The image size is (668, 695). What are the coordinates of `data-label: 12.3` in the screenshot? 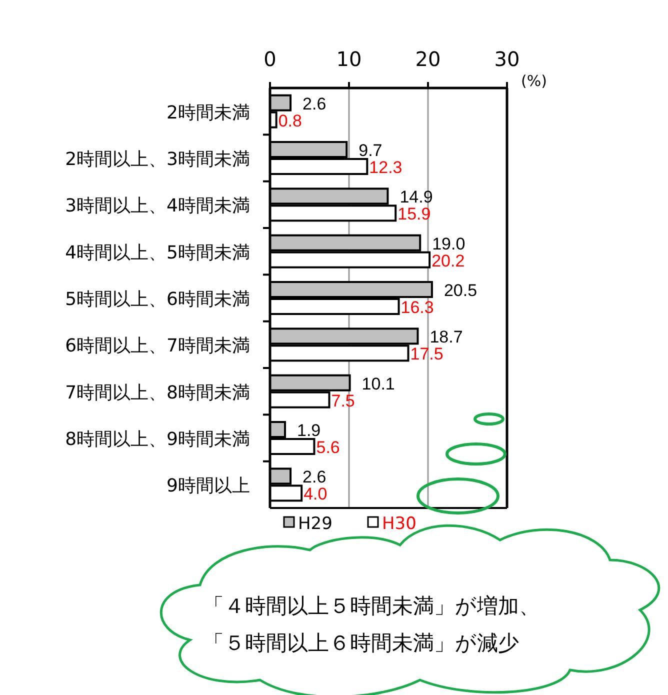 It's located at (385, 167).